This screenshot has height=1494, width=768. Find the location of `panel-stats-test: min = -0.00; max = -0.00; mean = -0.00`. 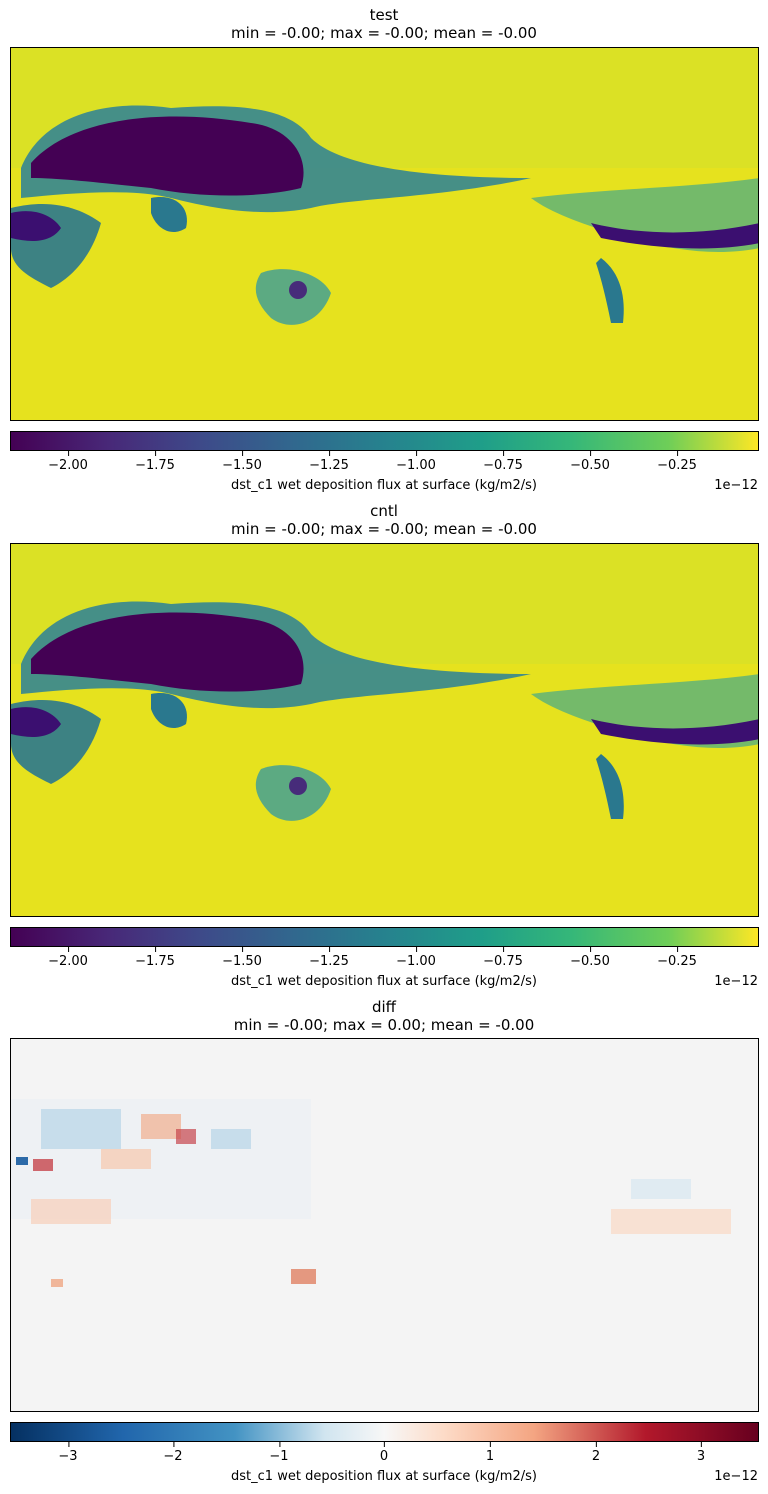

panel-stats-test: min = -0.00; max = -0.00; mean = -0.00 is located at coordinates (384, 33).